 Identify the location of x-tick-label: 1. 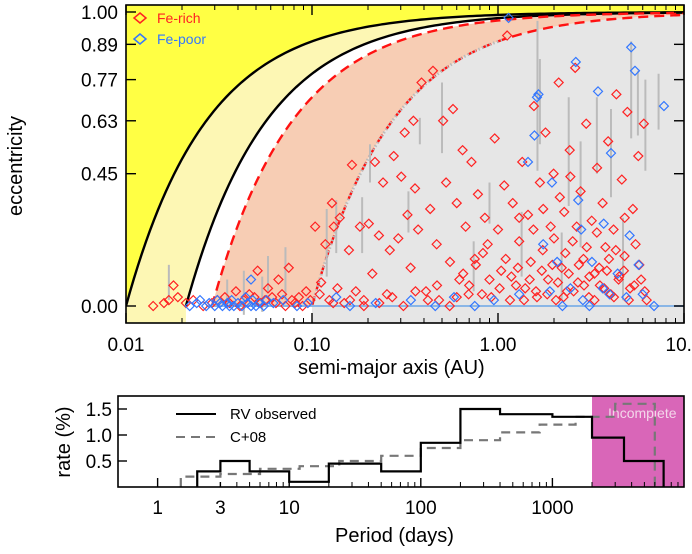
(157, 508).